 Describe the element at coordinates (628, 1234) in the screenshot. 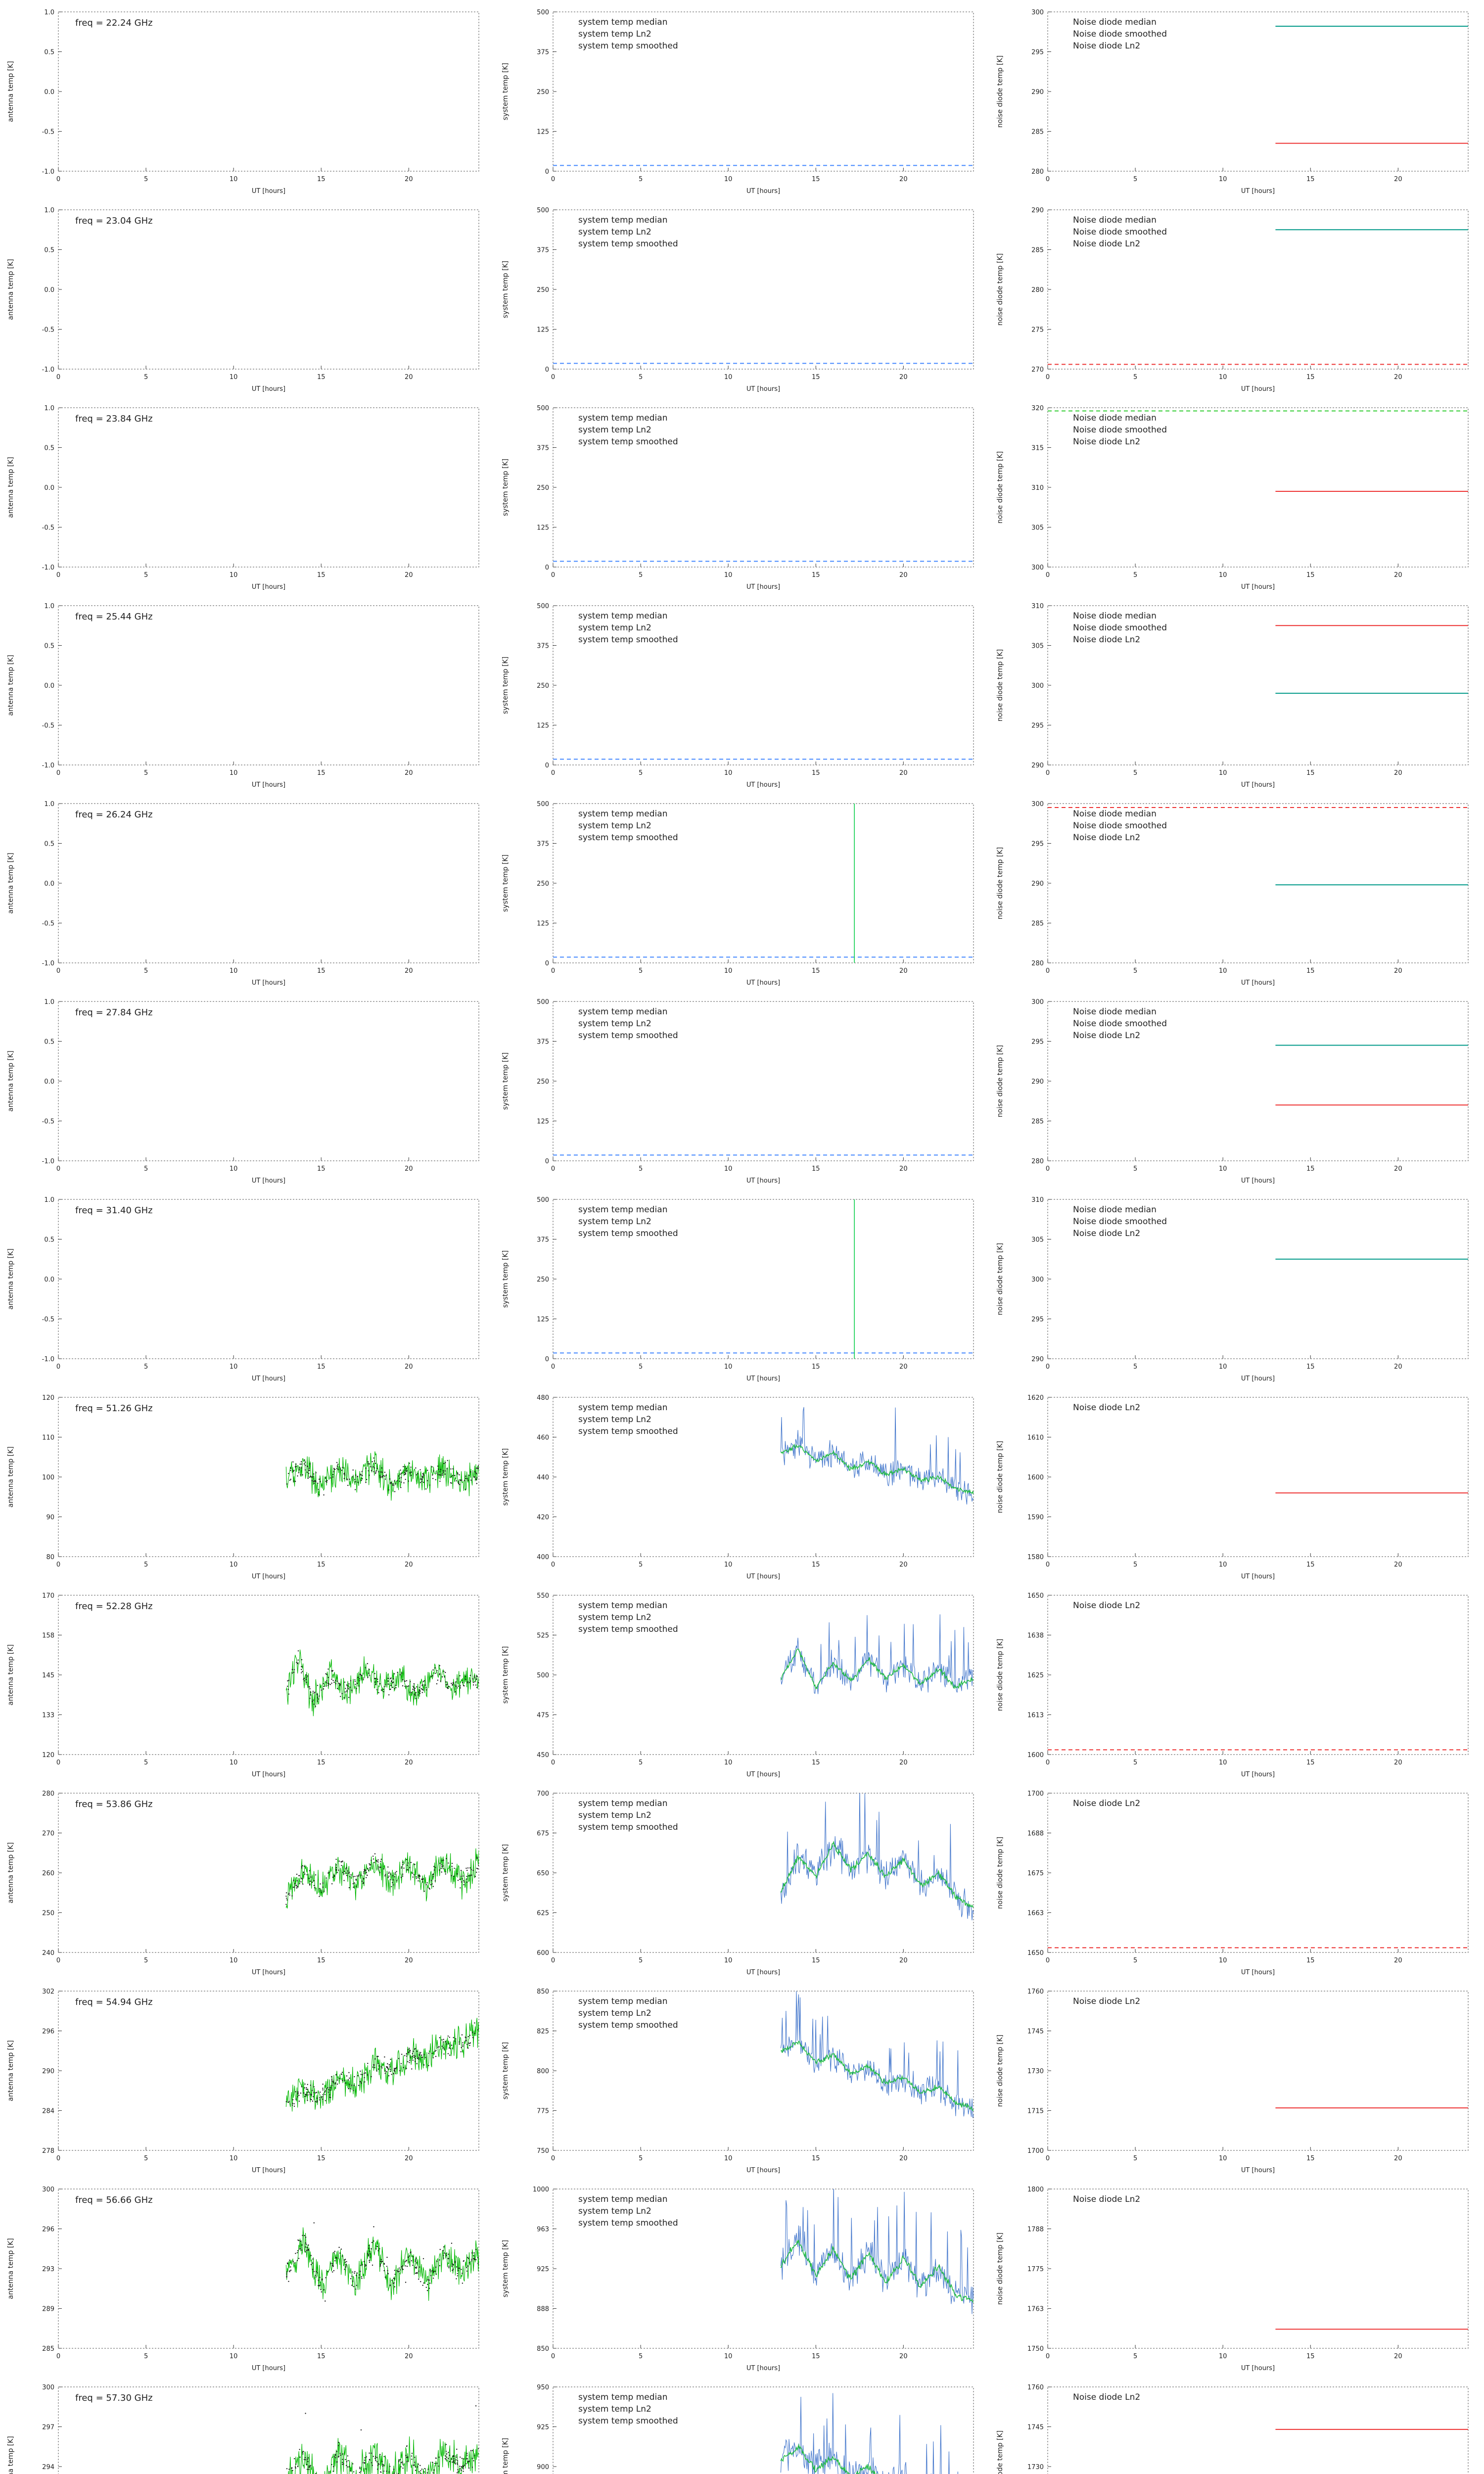

I see `legend-entry: system temp smoothed` at that location.